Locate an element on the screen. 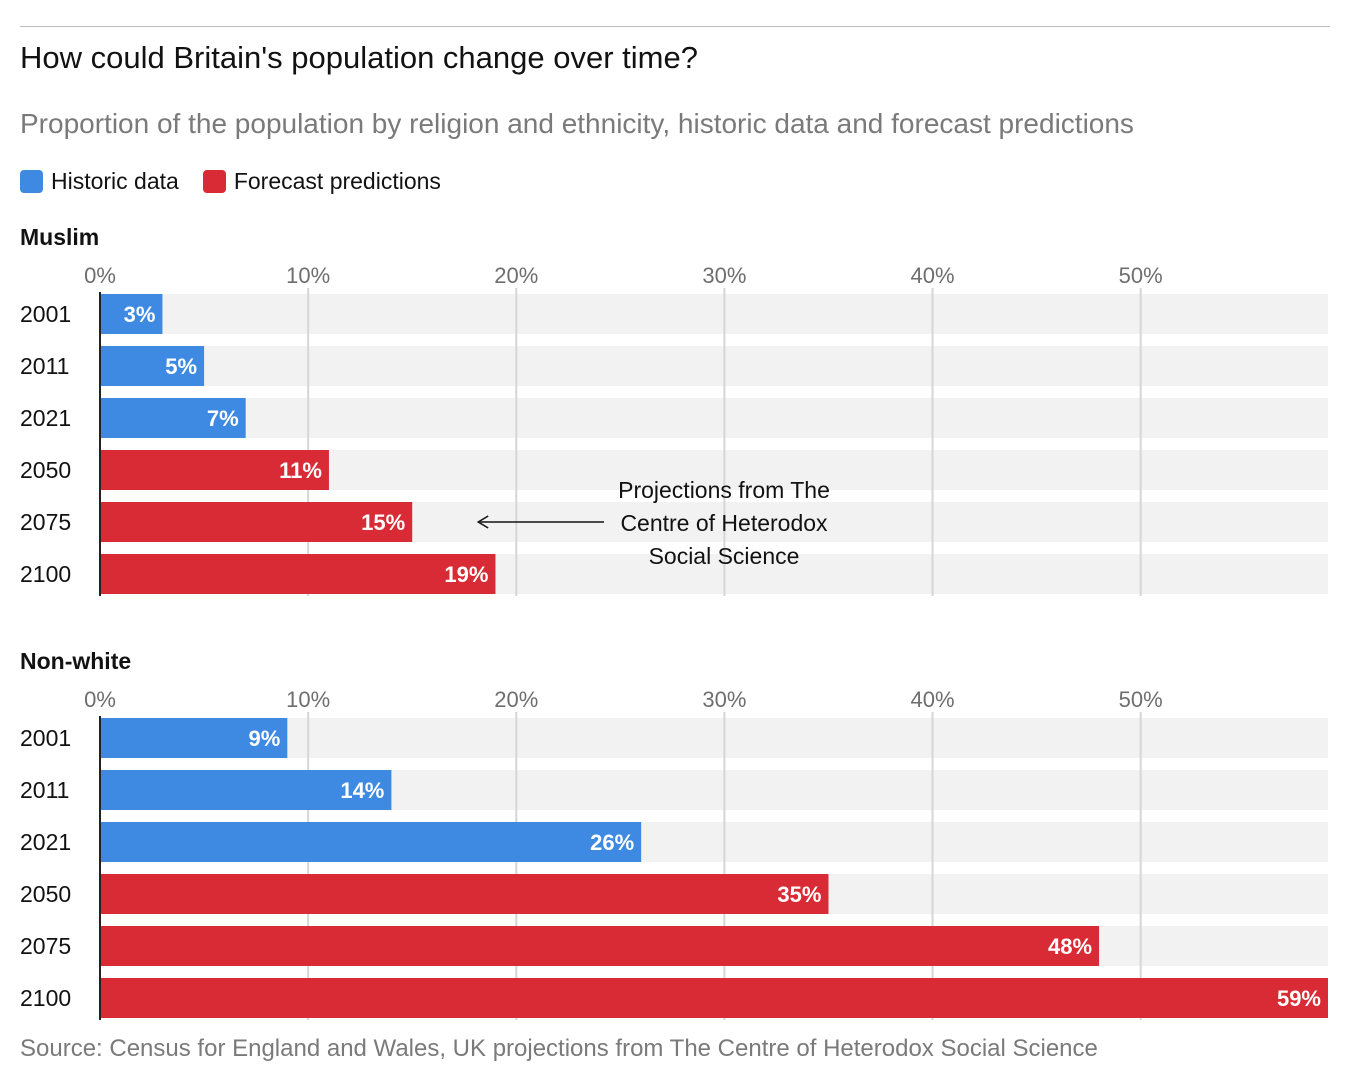 Image resolution: width=1358 pixels, height=1092 pixels. value-label: 19% is located at coordinates (466, 574).